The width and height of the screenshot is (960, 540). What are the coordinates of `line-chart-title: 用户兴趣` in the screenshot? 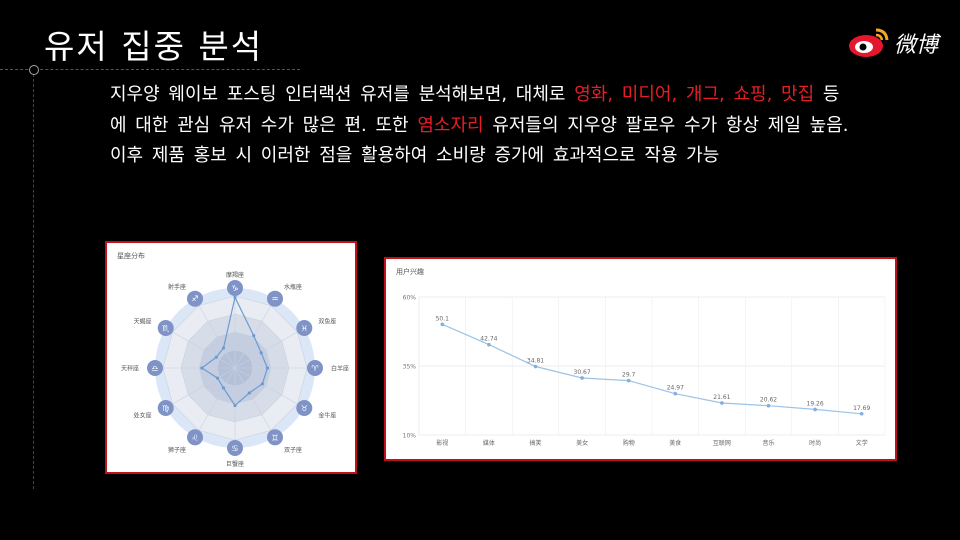 It's located at (410, 272).